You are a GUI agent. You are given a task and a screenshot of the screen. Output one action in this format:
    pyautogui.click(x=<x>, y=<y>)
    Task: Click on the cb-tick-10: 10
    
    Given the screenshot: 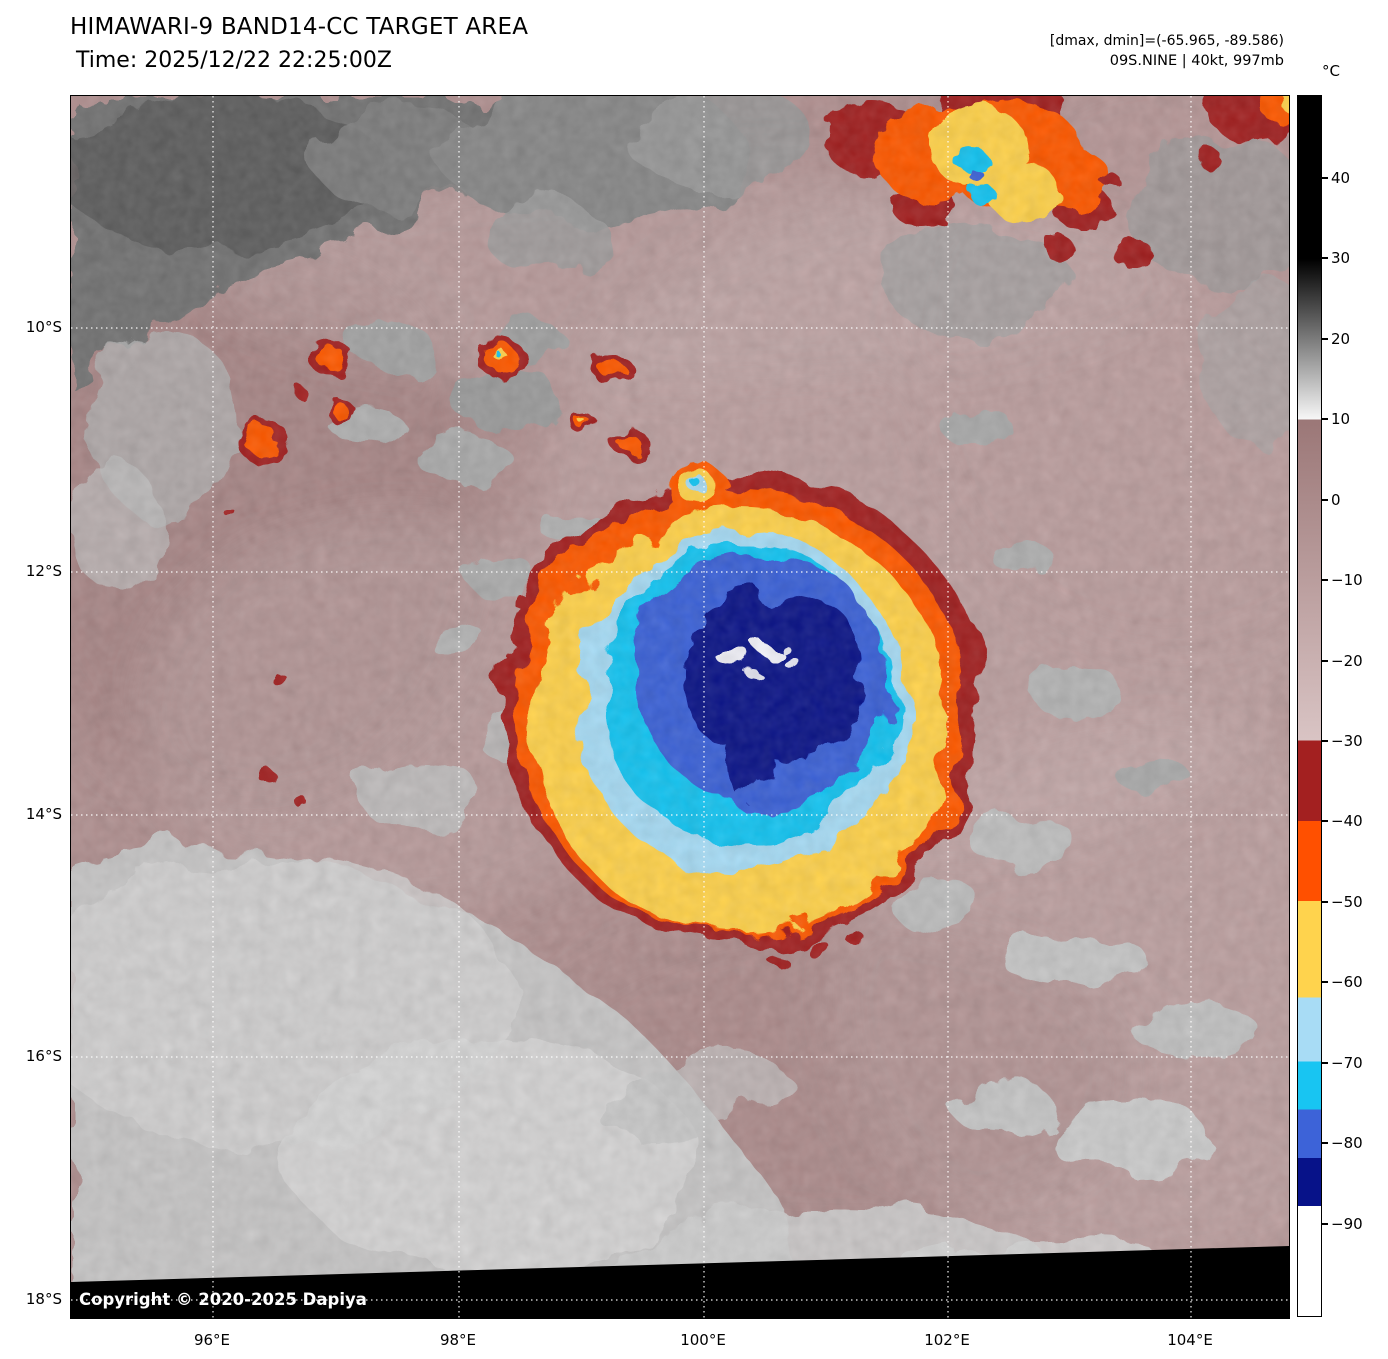 What is the action you would take?
    pyautogui.click(x=1348, y=419)
    